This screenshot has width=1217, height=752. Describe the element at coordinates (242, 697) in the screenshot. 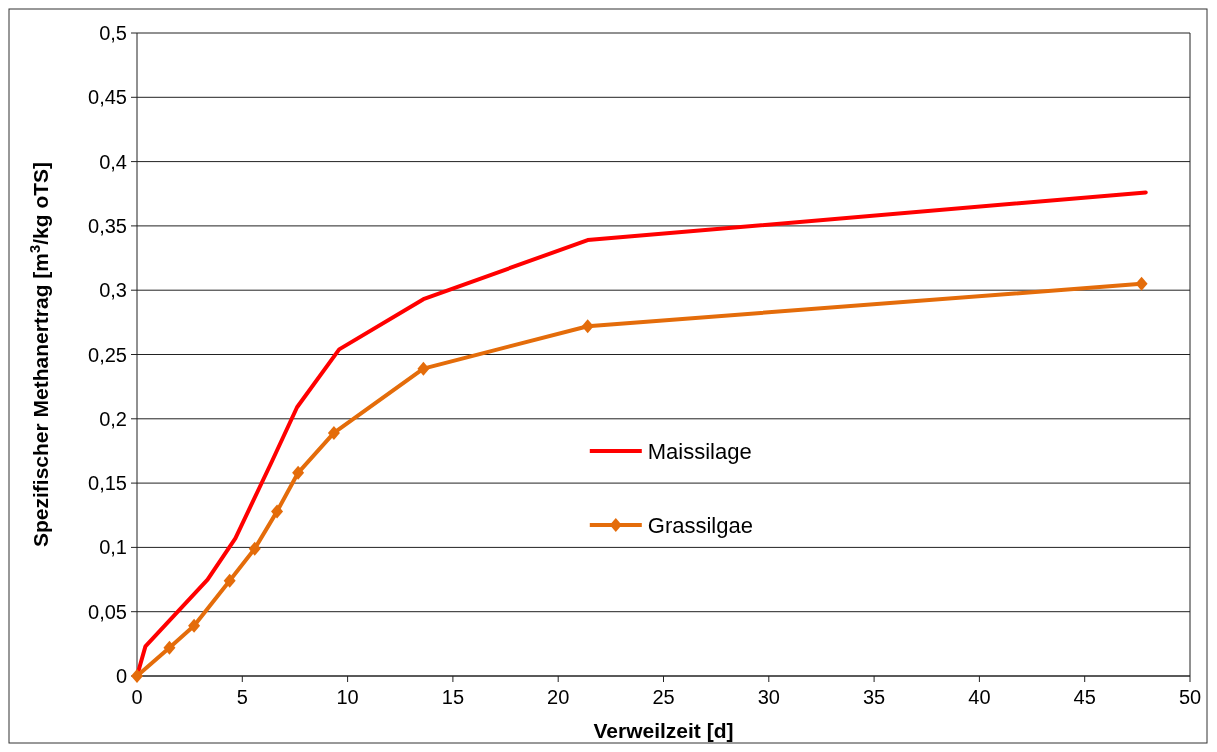

I see `x-tick-label: 5` at that location.